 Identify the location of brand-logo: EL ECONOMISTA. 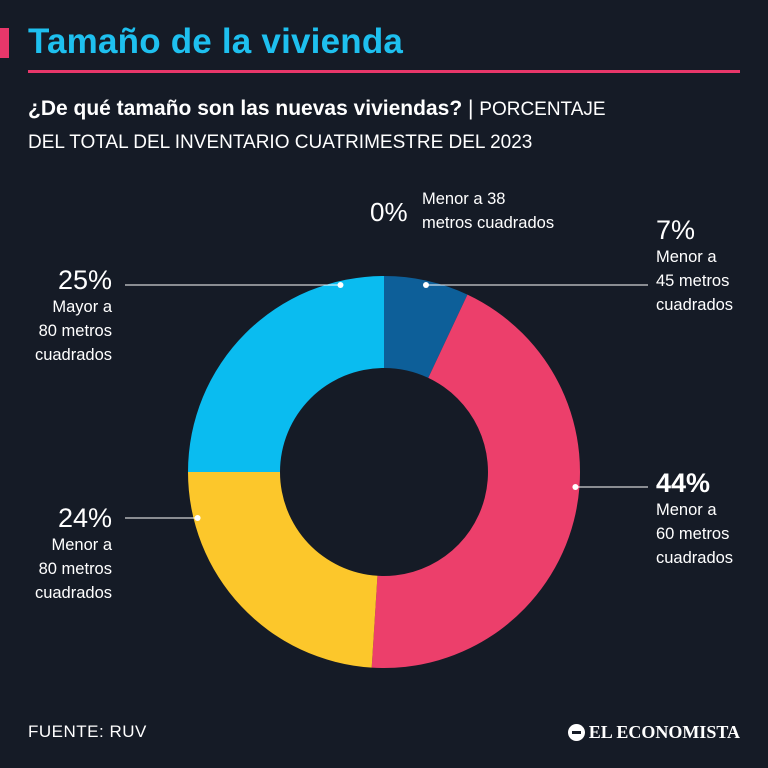
(653, 732).